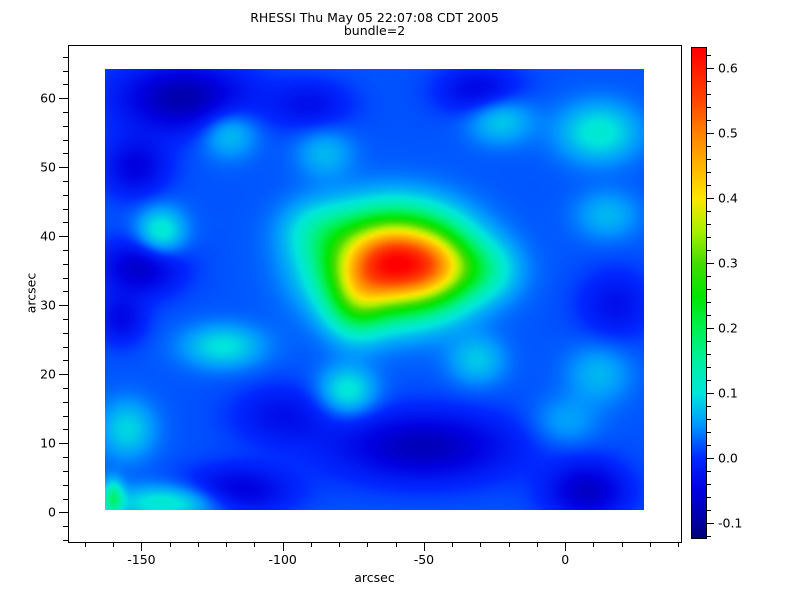 The width and height of the screenshot is (800, 600). What do you see at coordinates (48, 443) in the screenshot?
I see `y-tick-label: 10` at bounding box center [48, 443].